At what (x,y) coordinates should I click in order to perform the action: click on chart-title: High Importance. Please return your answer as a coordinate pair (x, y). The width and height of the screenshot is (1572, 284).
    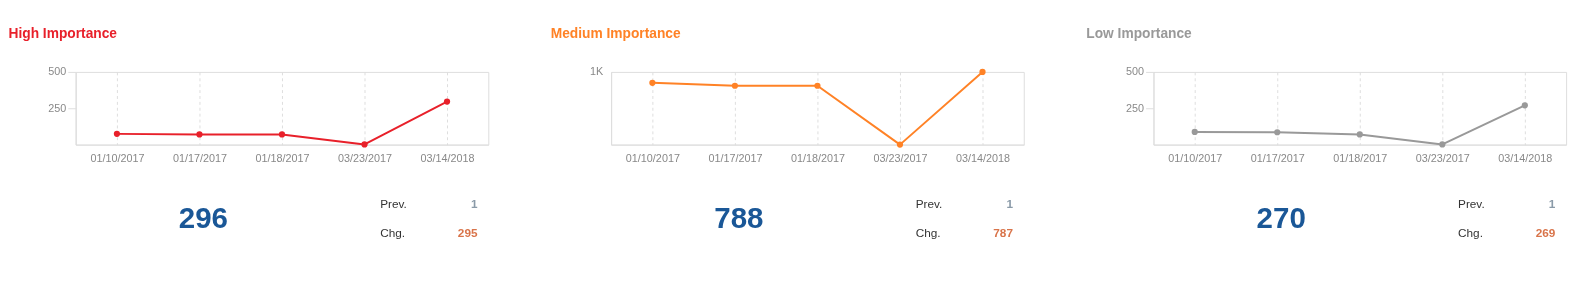
    Looking at the image, I should click on (63, 33).